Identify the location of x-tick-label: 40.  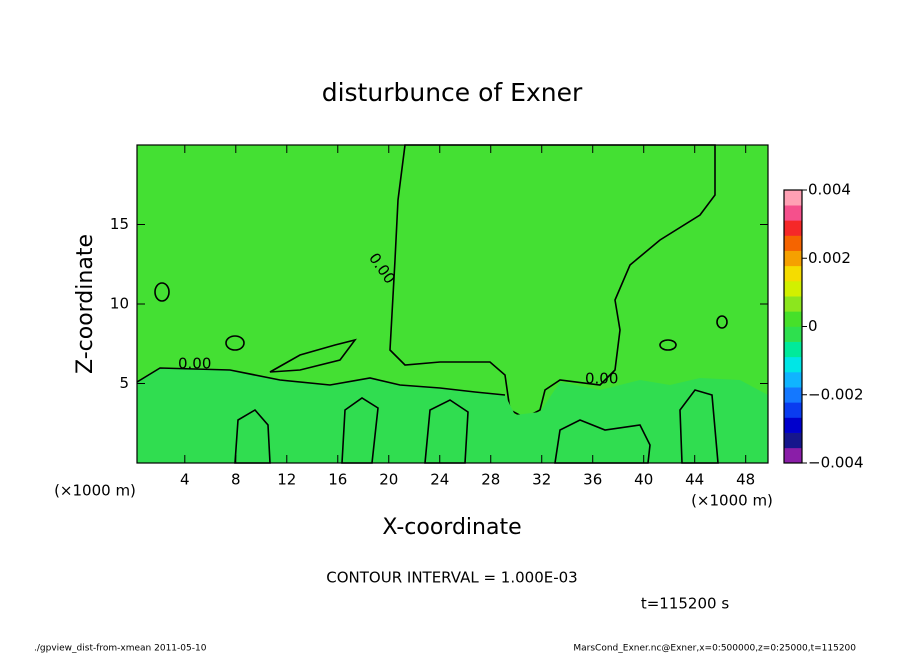
(643, 480).